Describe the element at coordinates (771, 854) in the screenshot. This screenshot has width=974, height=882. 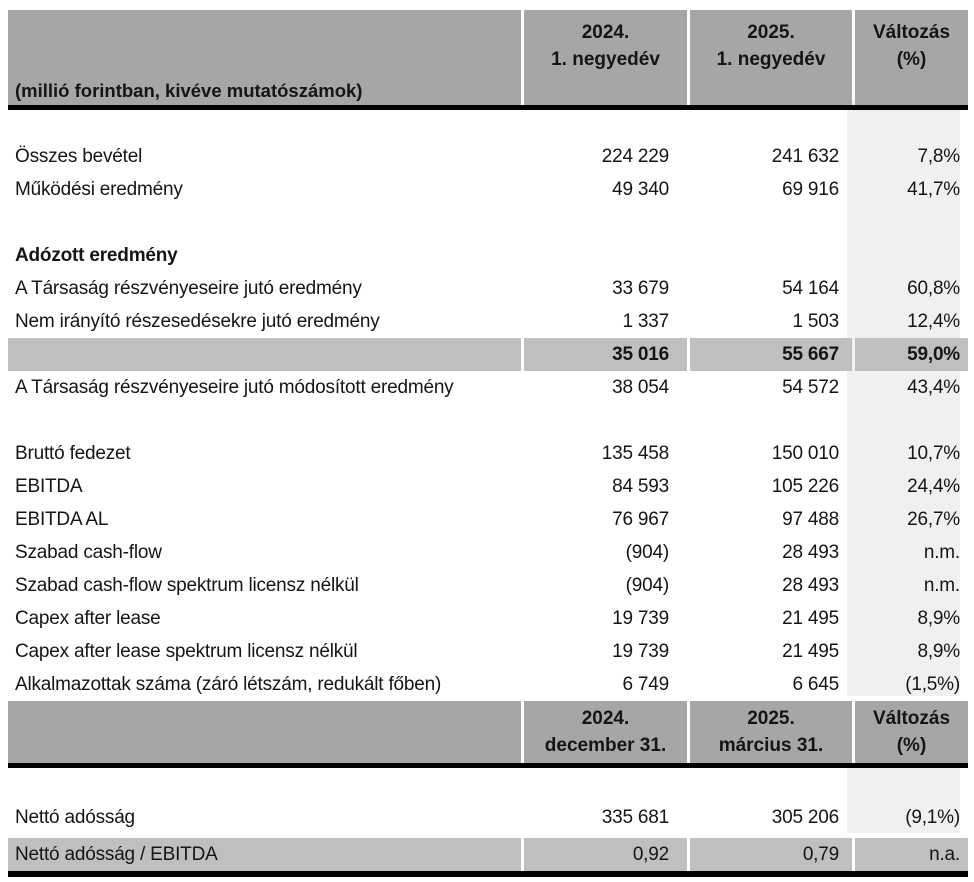
I see `value-2025: 0,79` at that location.